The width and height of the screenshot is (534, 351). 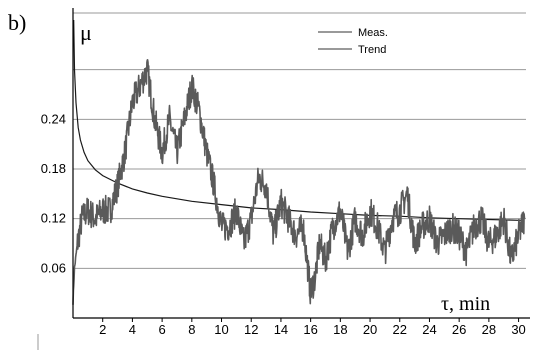 I want to click on y-tick-label: 0.12, so click(x=53, y=218).